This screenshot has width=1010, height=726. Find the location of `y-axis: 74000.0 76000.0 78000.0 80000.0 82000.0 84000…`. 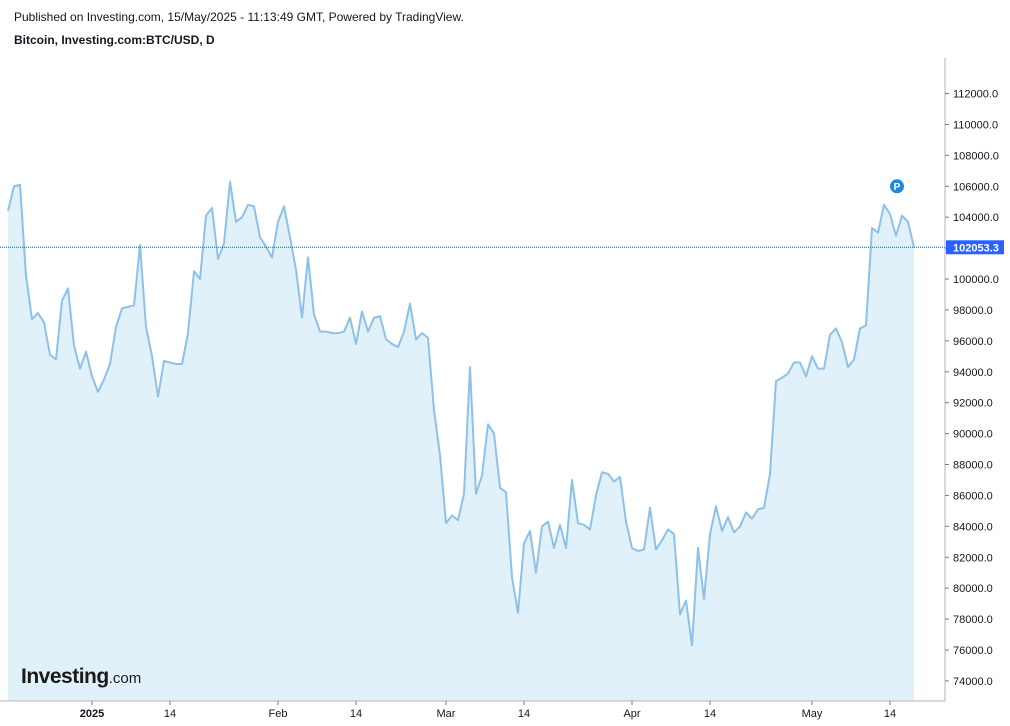

y-axis: 74000.0 76000.0 78000.0 80000.0 82000.0 84000… is located at coordinates (974, 379).